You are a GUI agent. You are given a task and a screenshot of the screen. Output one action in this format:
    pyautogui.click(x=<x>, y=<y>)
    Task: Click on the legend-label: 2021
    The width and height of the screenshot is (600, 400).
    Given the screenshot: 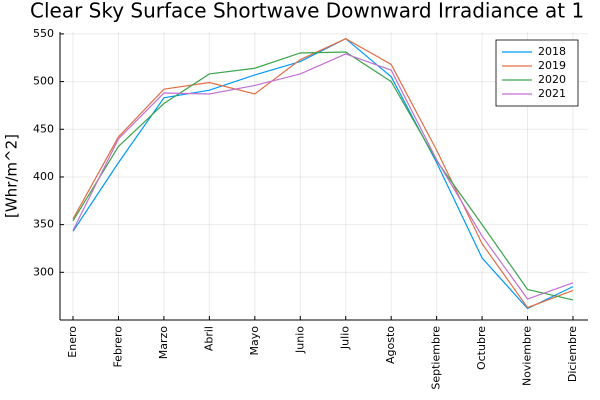 What is the action you would take?
    pyautogui.click(x=552, y=93)
    